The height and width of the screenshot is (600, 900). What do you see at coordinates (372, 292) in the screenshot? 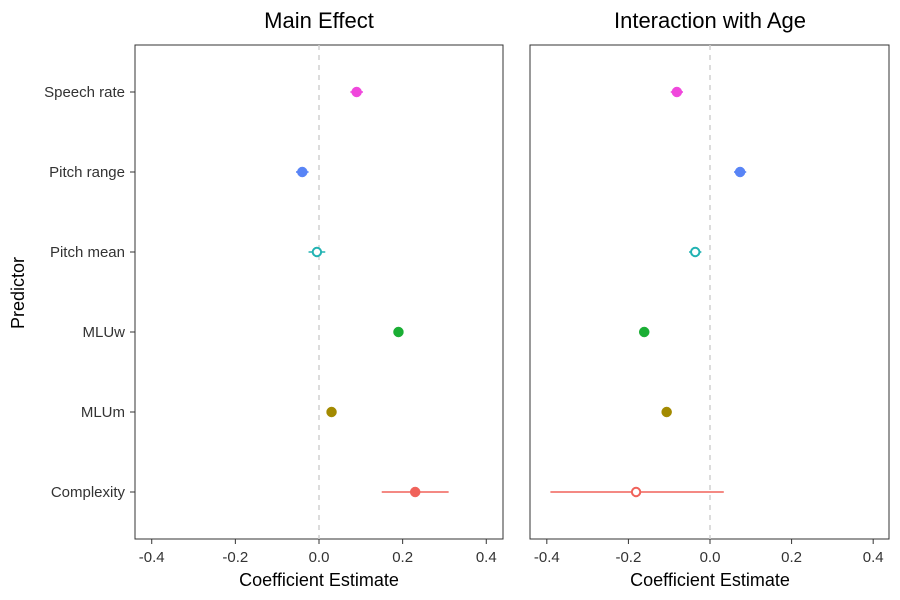
I see `data-marks` at bounding box center [372, 292].